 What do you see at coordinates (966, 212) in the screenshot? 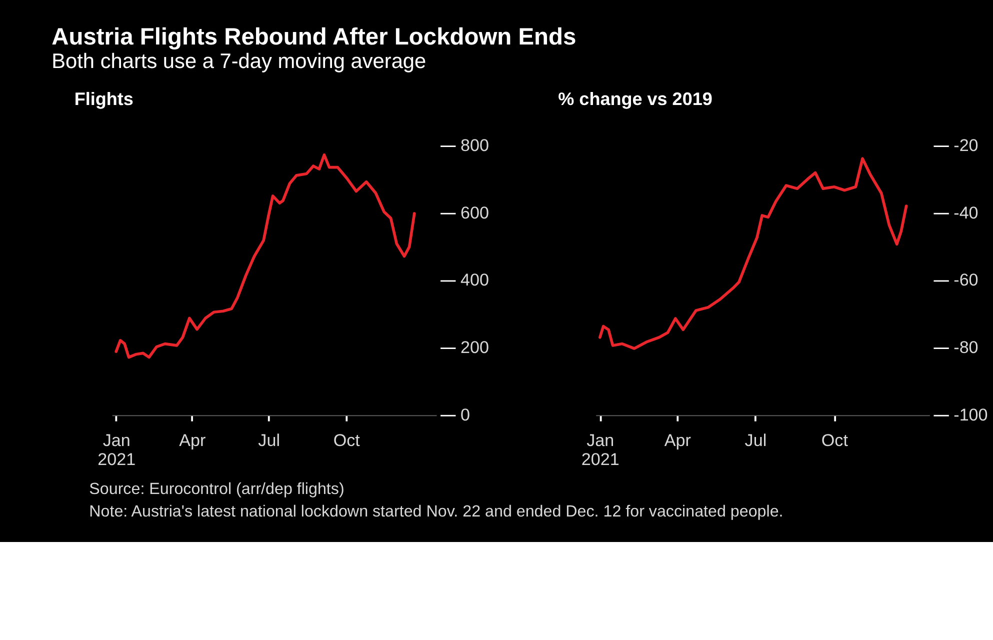
I see `y-tick-label: -40` at bounding box center [966, 212].